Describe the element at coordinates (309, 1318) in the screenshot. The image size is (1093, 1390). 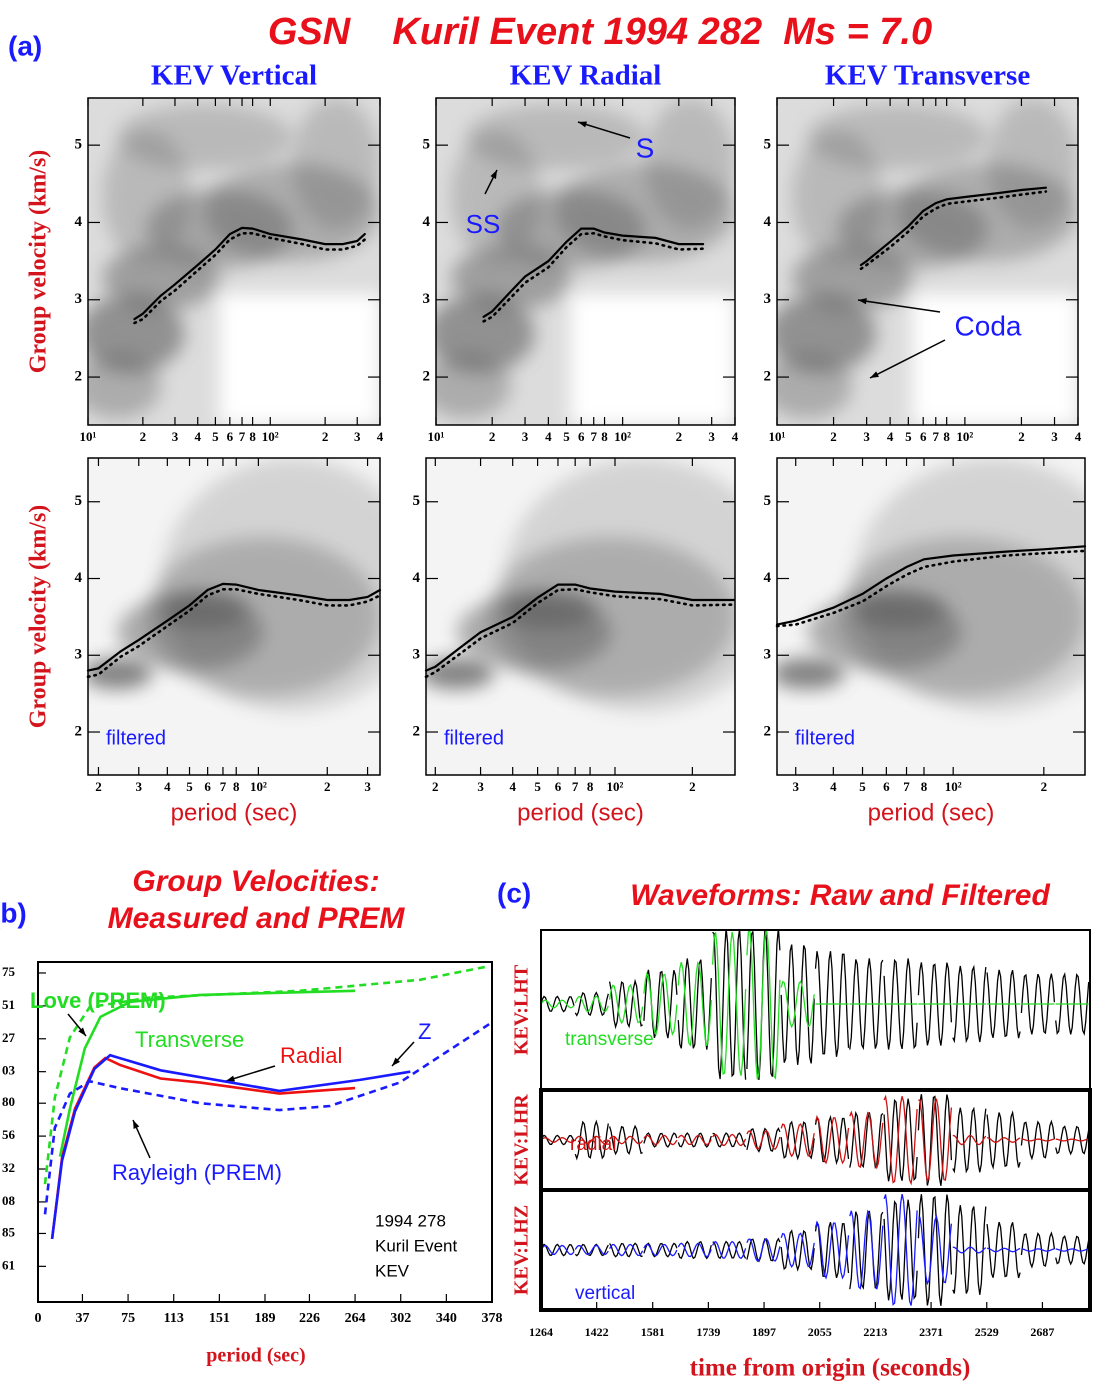
I see `x-tick-label: 226` at that location.